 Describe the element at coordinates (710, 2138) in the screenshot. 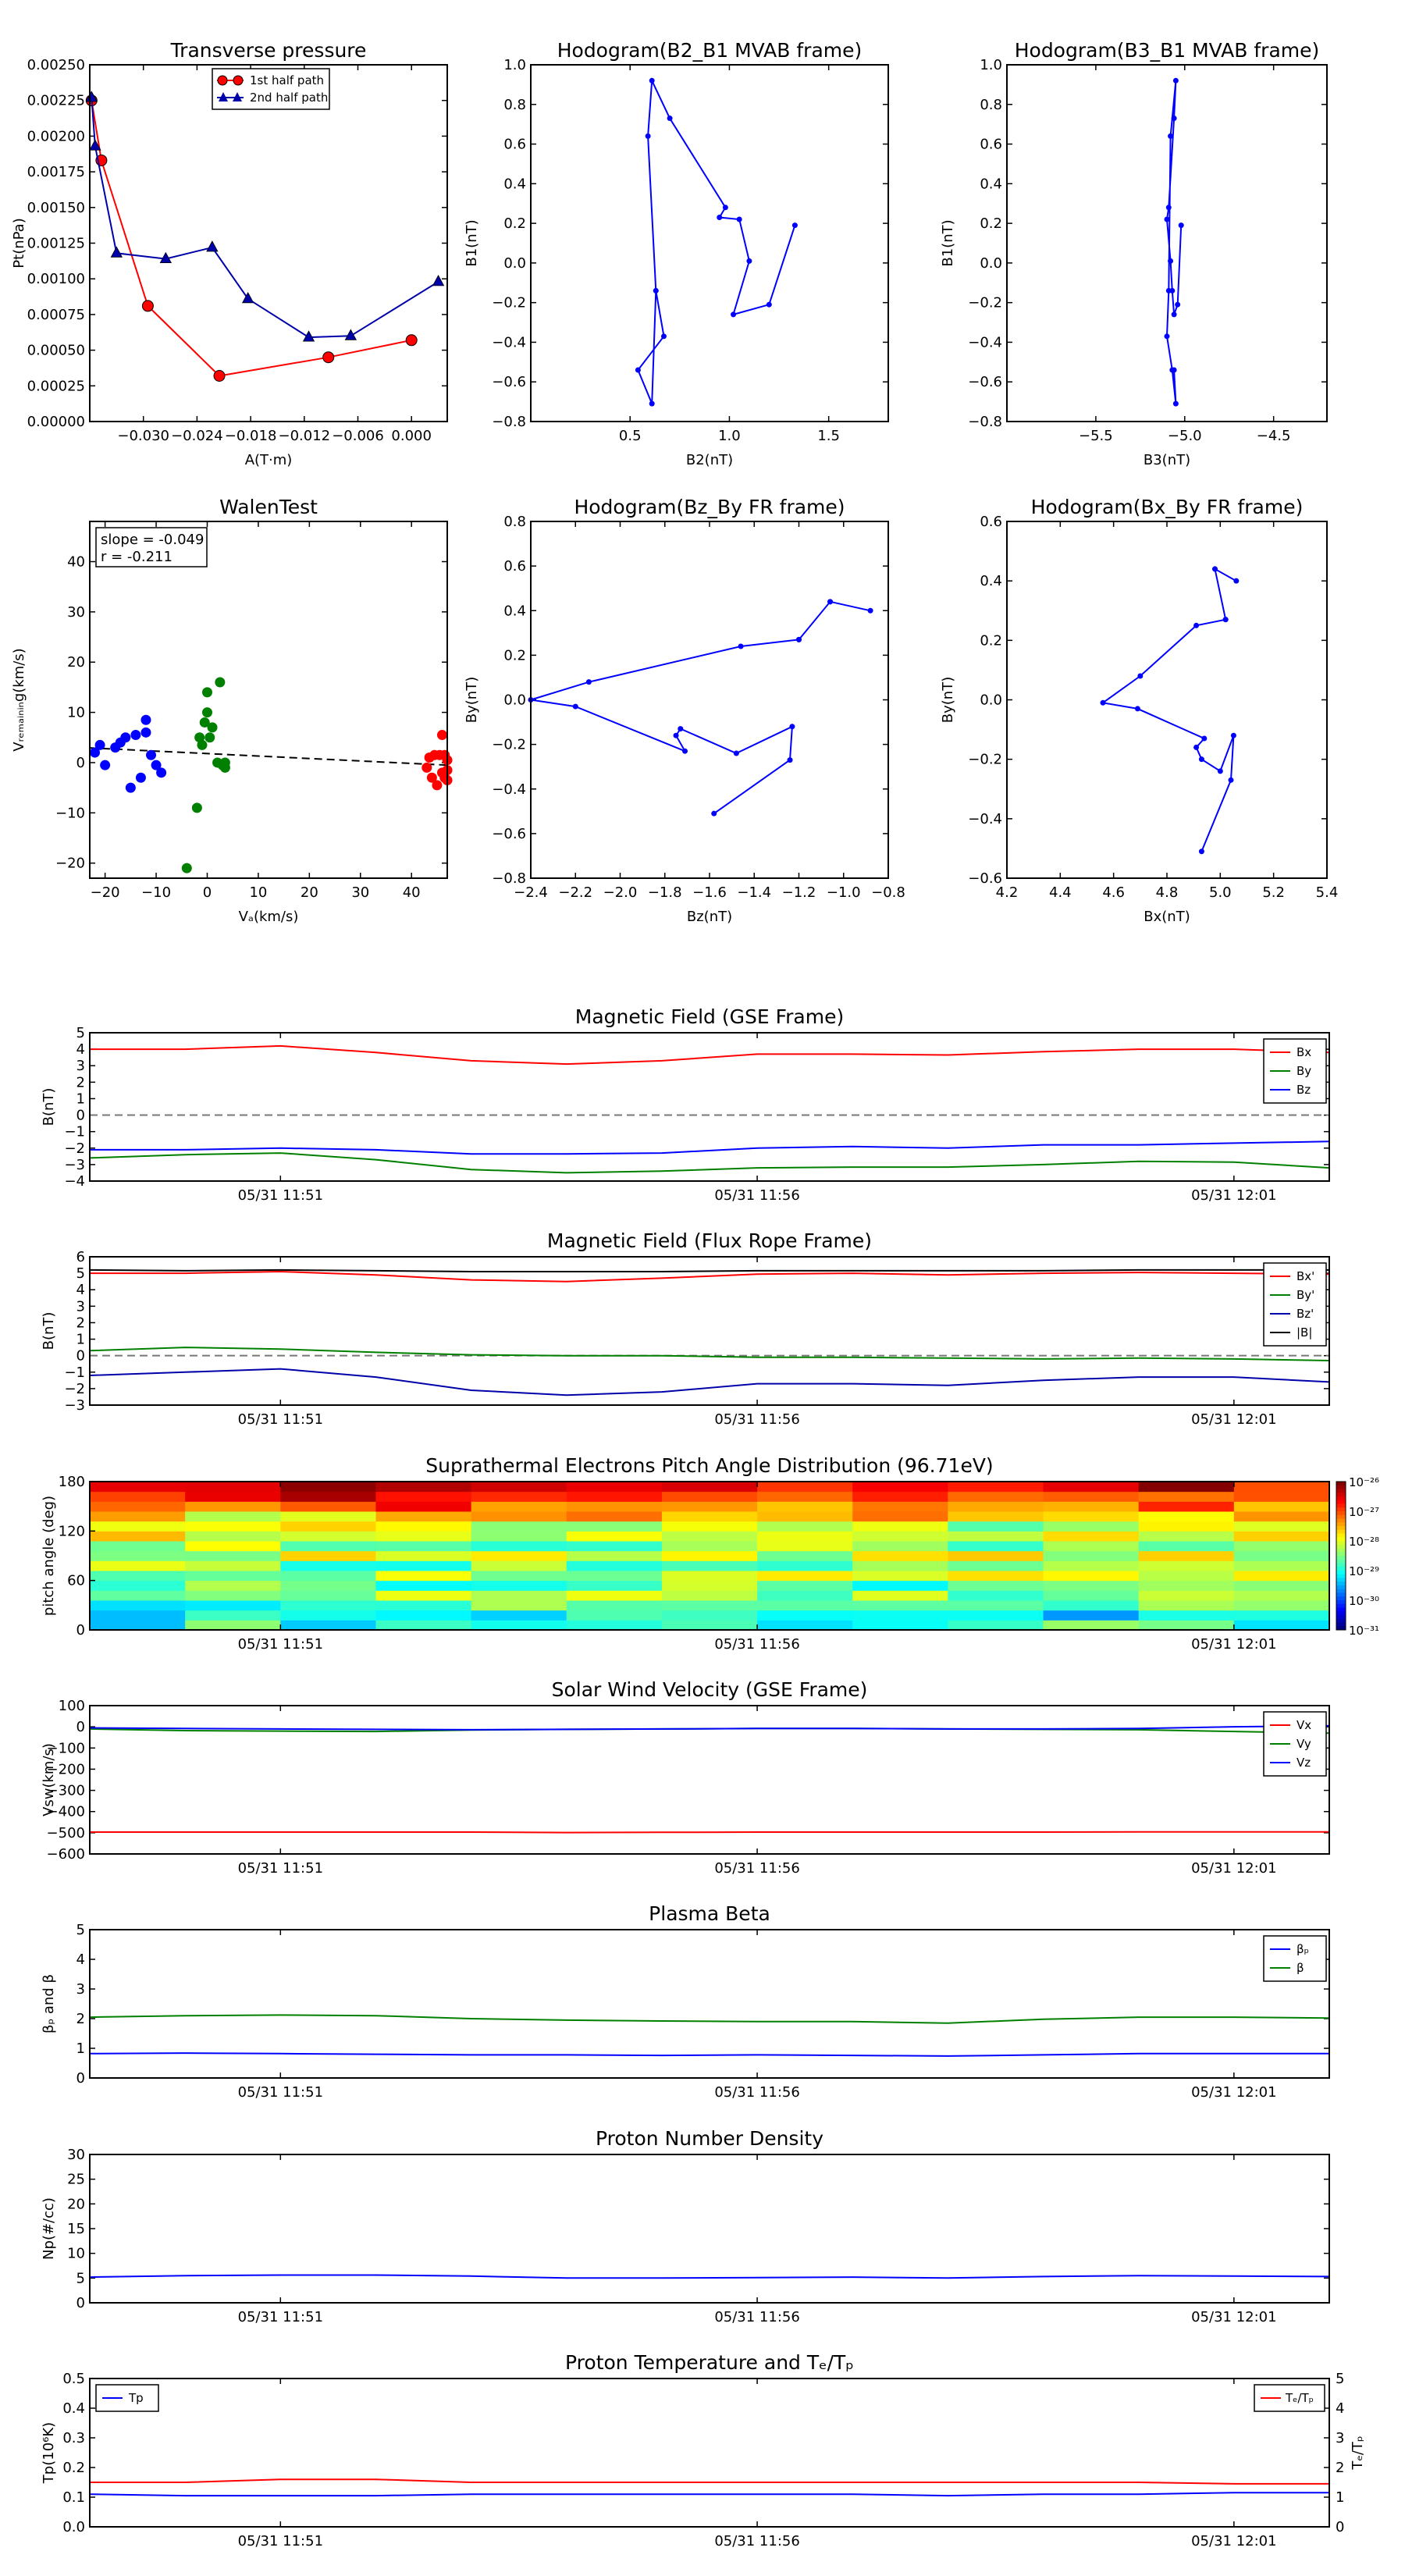

I see `panel-title: Proton Number Density` at that location.